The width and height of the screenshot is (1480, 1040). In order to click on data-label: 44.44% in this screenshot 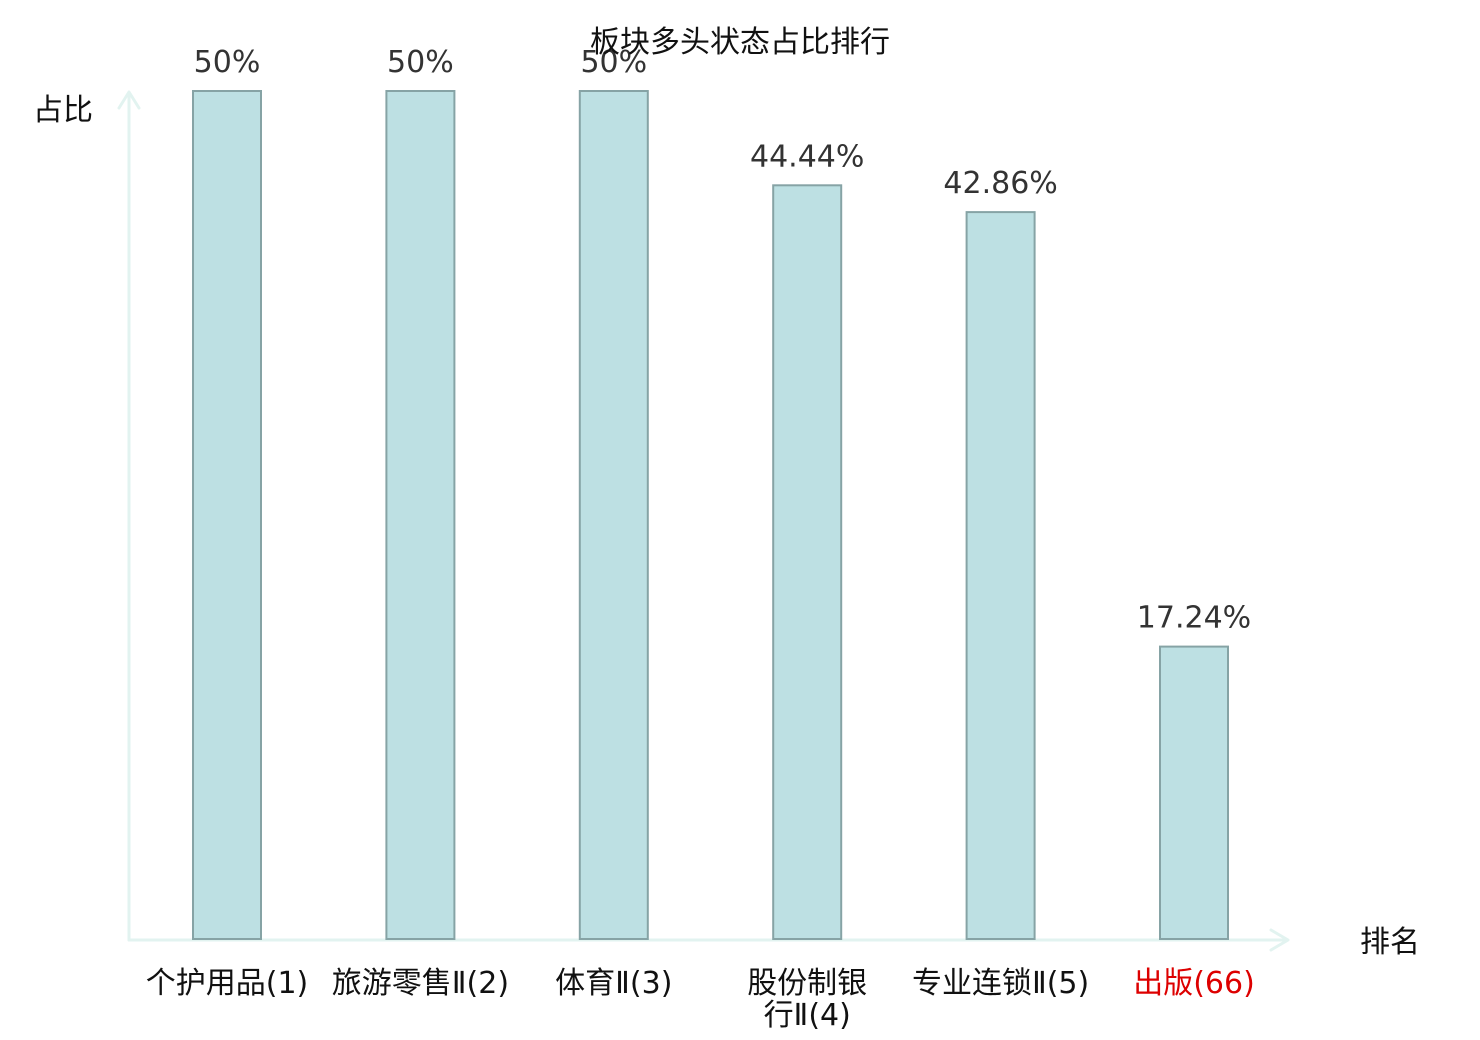, I will do `click(807, 156)`.